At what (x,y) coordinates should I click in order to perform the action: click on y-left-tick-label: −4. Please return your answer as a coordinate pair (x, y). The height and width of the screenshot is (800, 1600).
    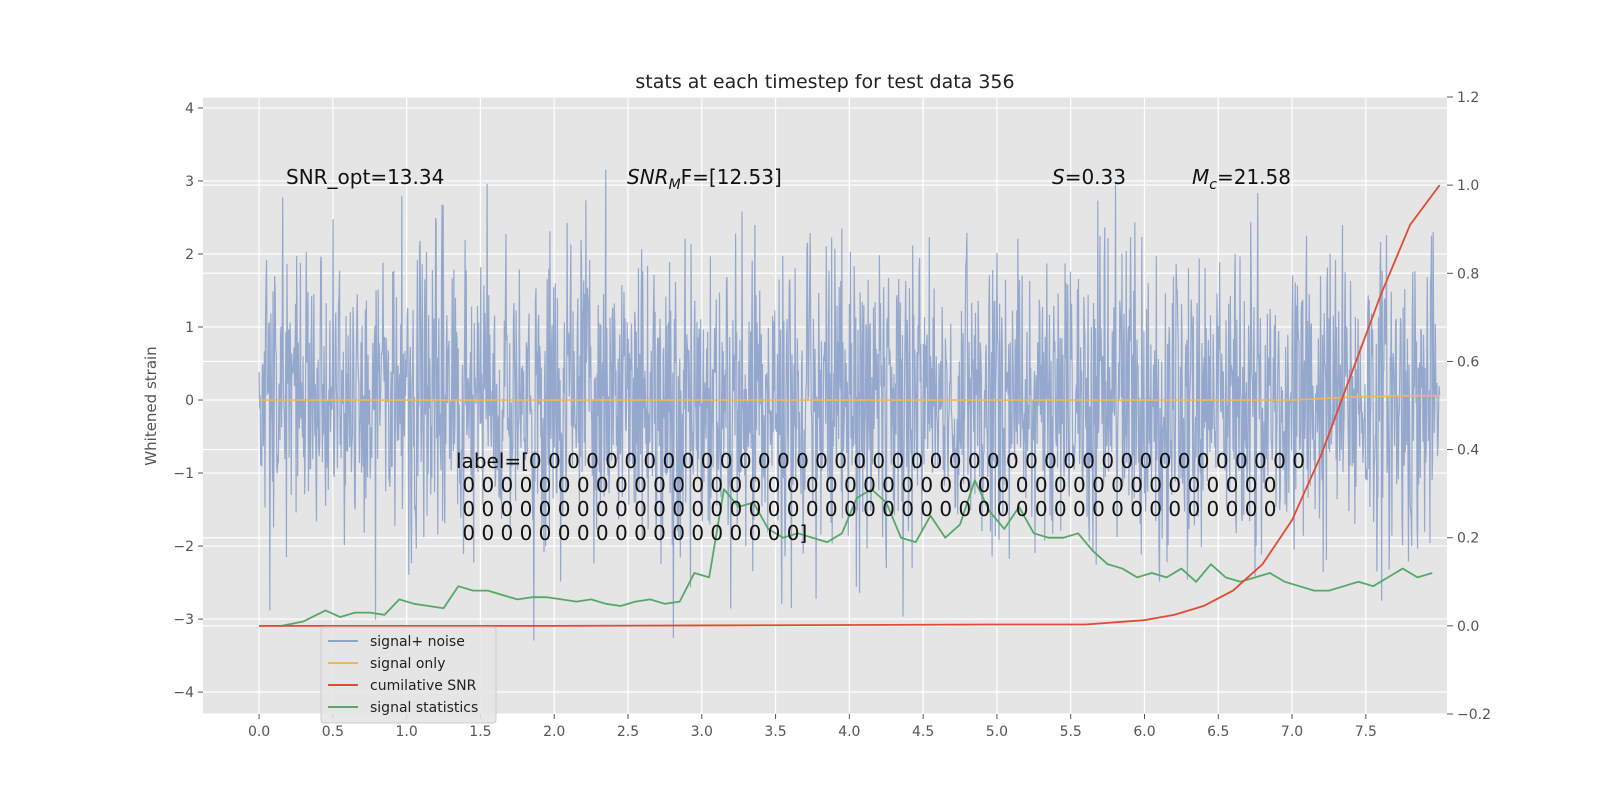
    Looking at the image, I should click on (183, 693).